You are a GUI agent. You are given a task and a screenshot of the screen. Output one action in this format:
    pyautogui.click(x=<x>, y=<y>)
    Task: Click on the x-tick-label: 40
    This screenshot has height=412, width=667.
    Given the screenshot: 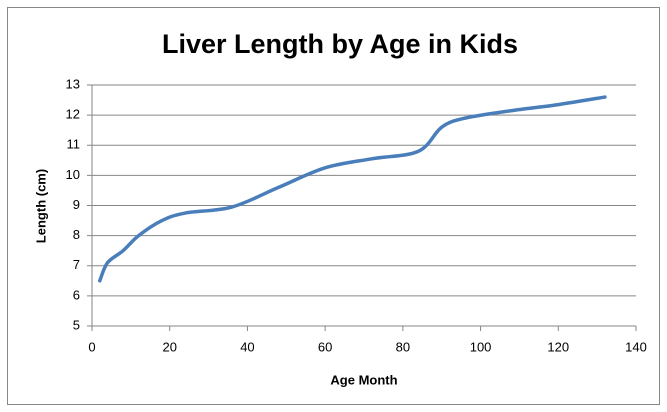 What is the action you would take?
    pyautogui.click(x=247, y=346)
    